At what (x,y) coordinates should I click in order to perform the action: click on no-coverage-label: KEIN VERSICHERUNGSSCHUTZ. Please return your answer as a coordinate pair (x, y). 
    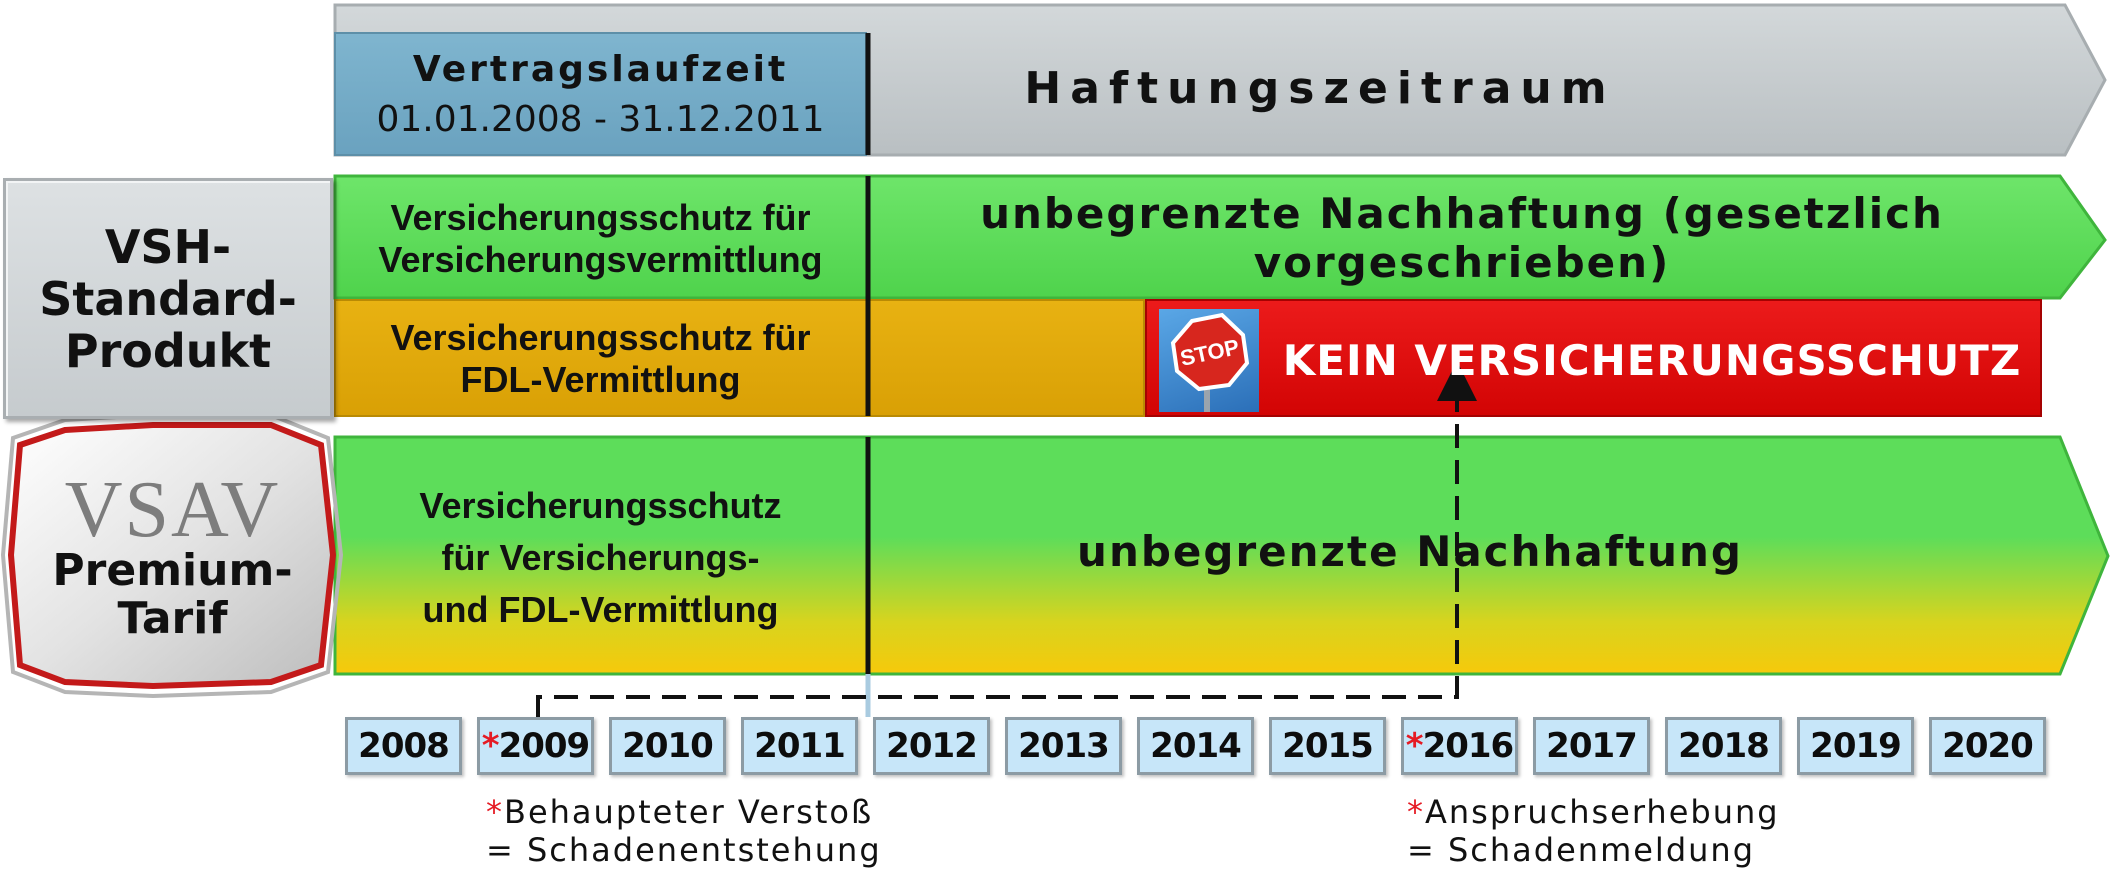
    Looking at the image, I should click on (1652, 360).